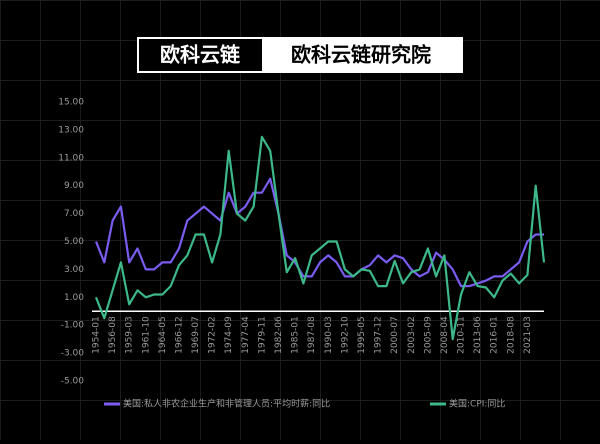  What do you see at coordinates (462, 335) in the screenshot?
I see `x-tick-label: 2010-11` at bounding box center [462, 335].